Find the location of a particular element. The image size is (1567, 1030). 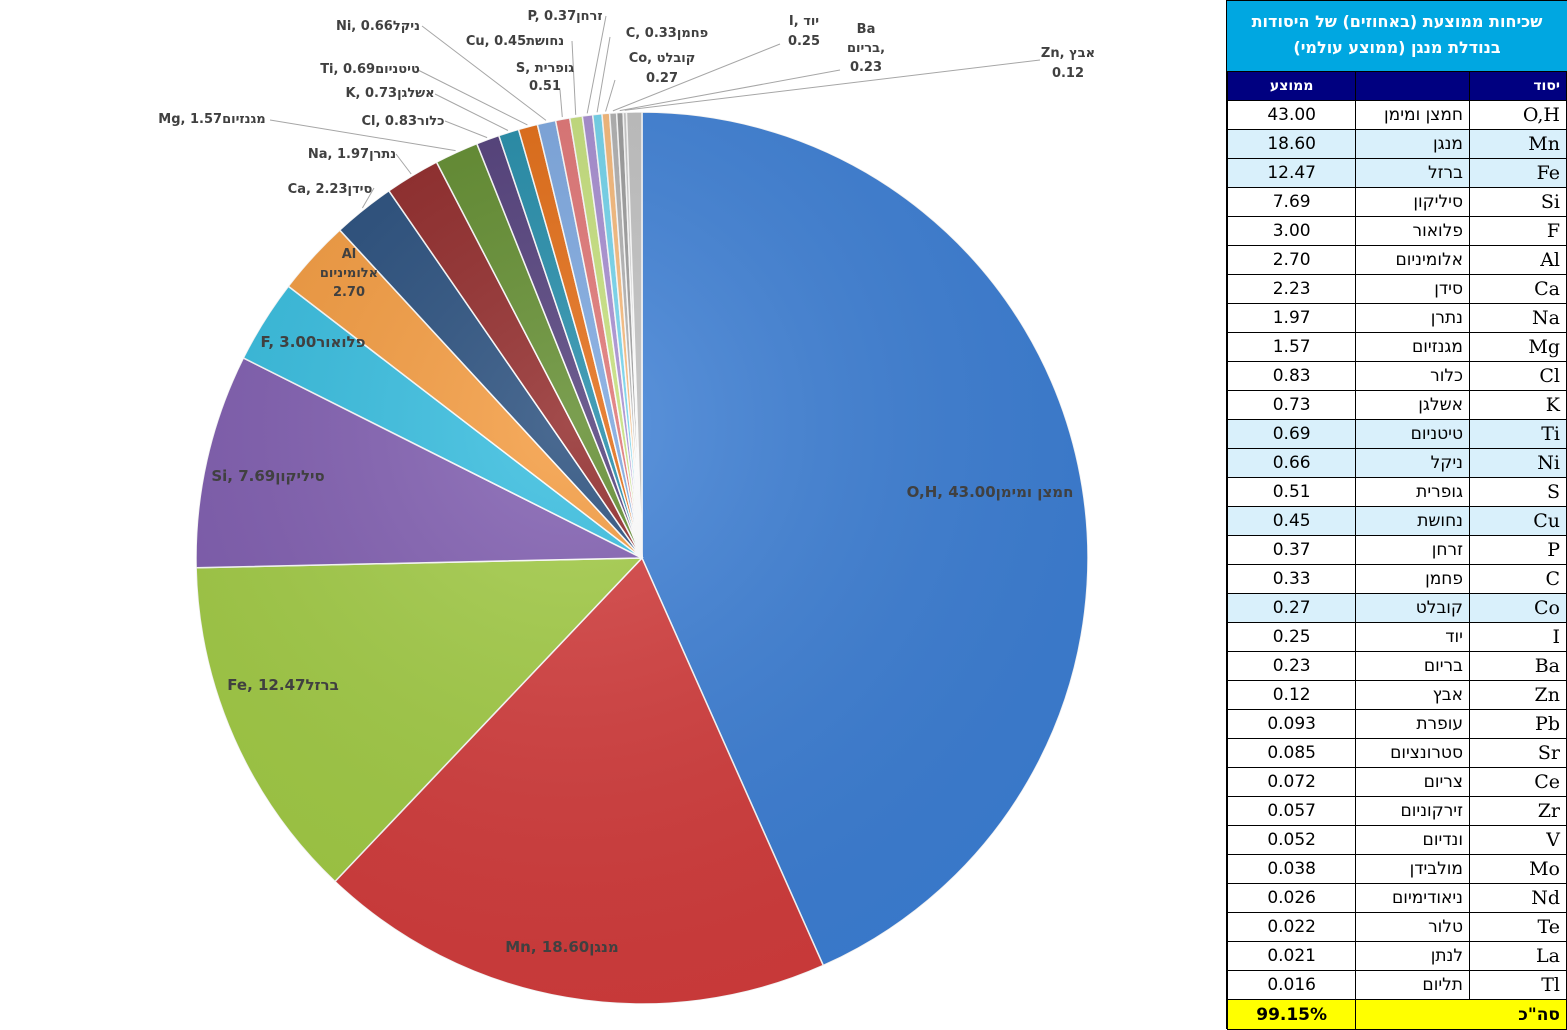

row-hebrew-name: ניקל is located at coordinates (1412, 463).